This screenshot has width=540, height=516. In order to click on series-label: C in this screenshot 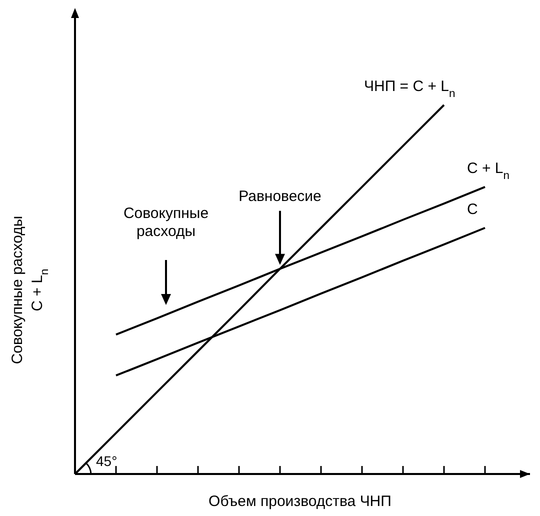, I will do `click(472, 209)`.